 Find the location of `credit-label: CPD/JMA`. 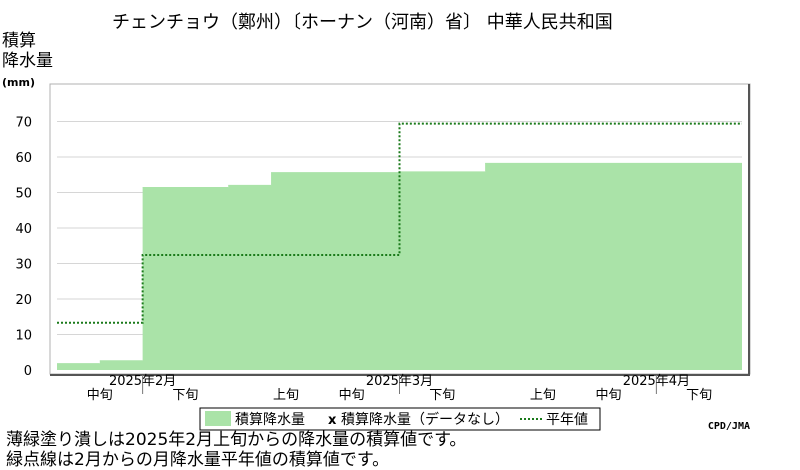

credit-label: CPD/JMA is located at coordinates (728, 426).